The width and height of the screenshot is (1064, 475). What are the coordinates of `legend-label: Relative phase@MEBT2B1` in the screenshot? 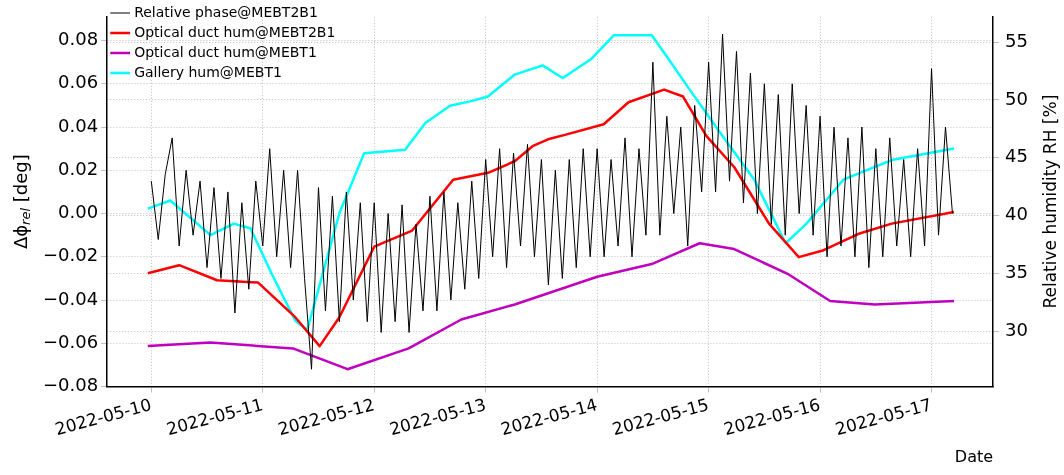 It's located at (226, 11).